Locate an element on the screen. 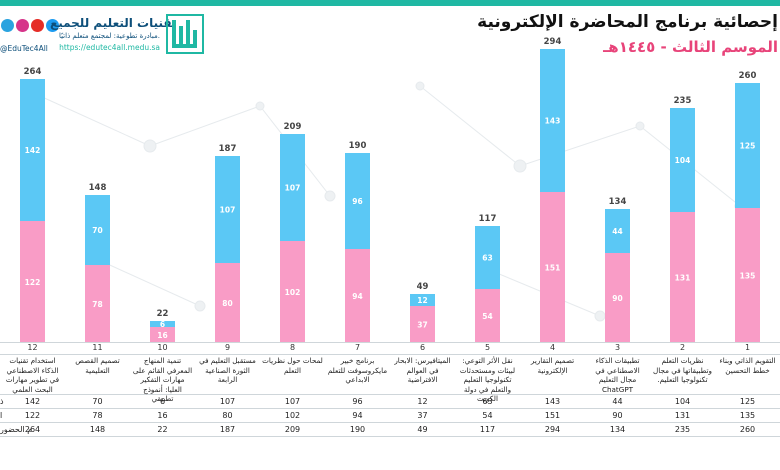  bar-value-label: 80 is located at coordinates (227, 303).